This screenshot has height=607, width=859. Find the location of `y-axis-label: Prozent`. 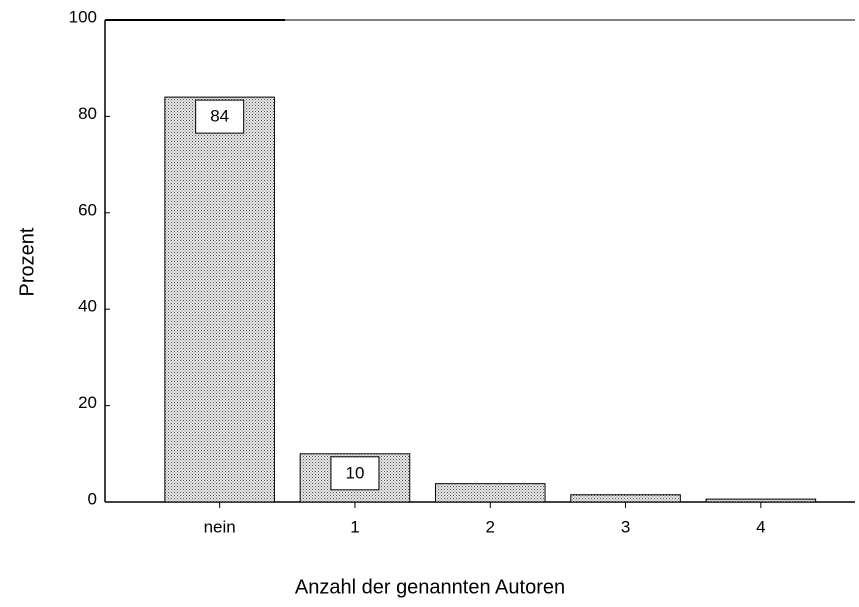

y-axis-label: Prozent is located at coordinates (27, 261).